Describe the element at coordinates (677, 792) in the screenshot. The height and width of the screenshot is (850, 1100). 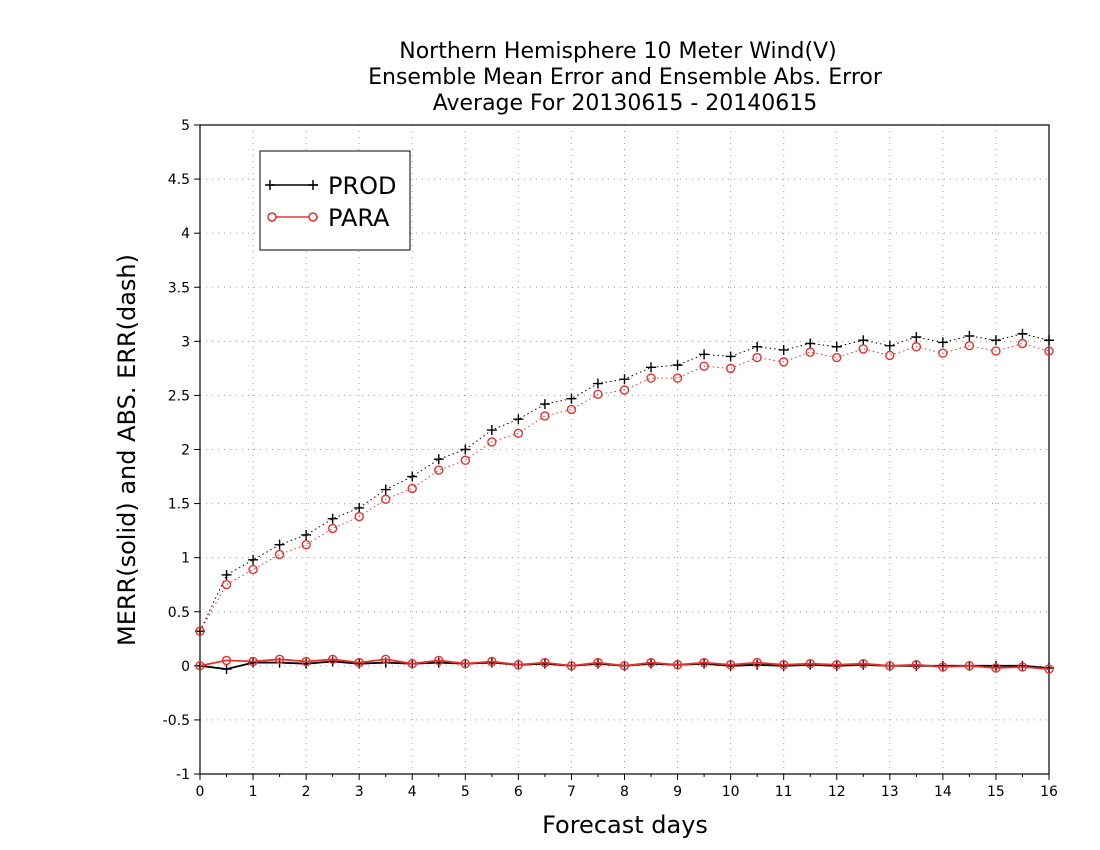
I see `x-tick-label: 9` at that location.